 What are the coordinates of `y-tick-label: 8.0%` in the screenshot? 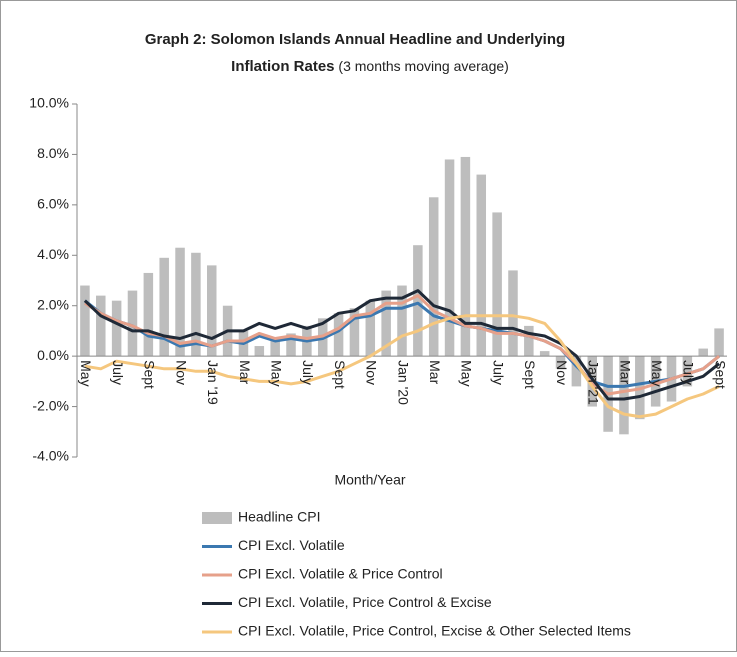 It's located at (53, 153).